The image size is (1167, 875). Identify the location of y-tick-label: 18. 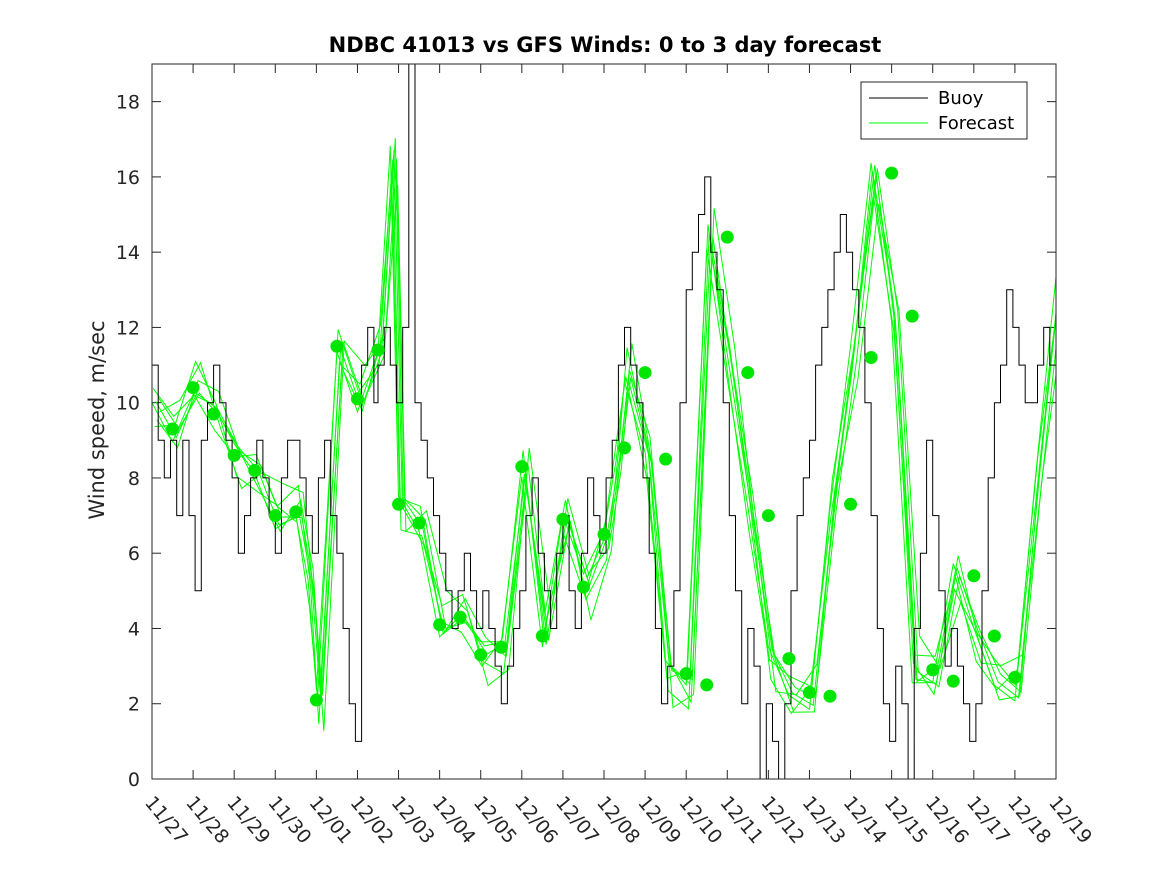
(128, 103).